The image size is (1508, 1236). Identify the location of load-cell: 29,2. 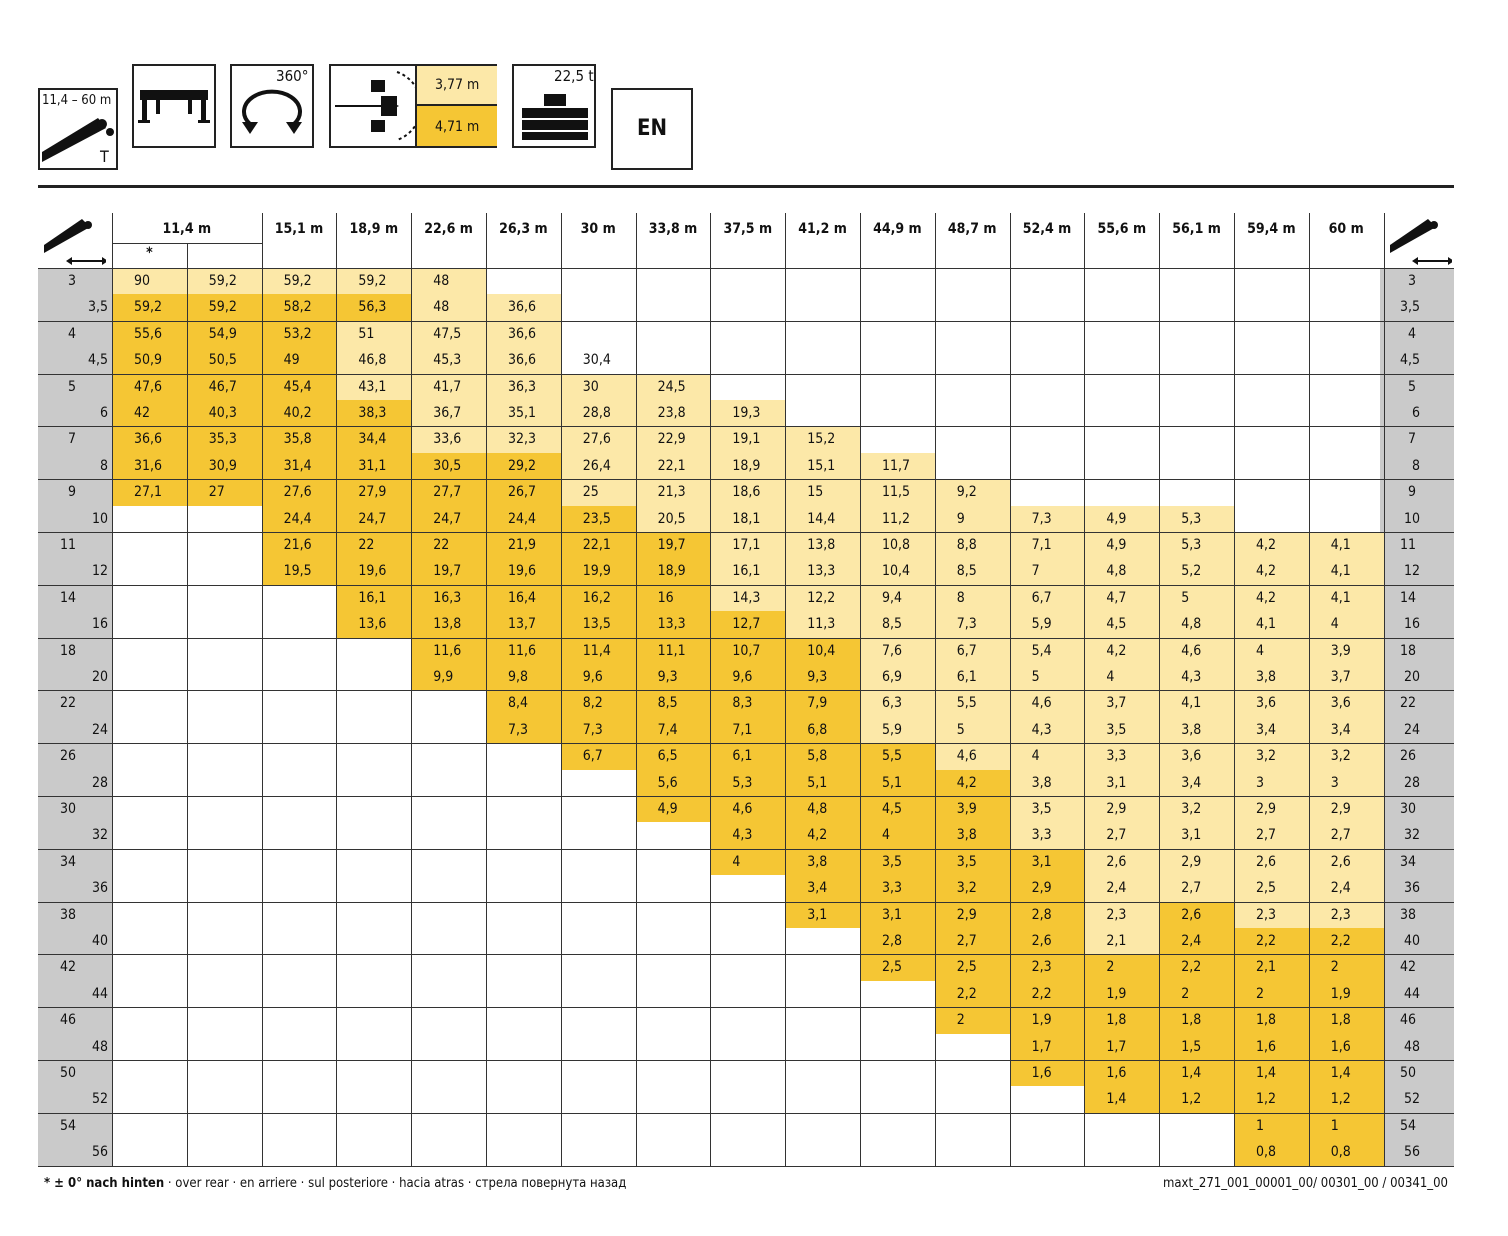
(523, 466).